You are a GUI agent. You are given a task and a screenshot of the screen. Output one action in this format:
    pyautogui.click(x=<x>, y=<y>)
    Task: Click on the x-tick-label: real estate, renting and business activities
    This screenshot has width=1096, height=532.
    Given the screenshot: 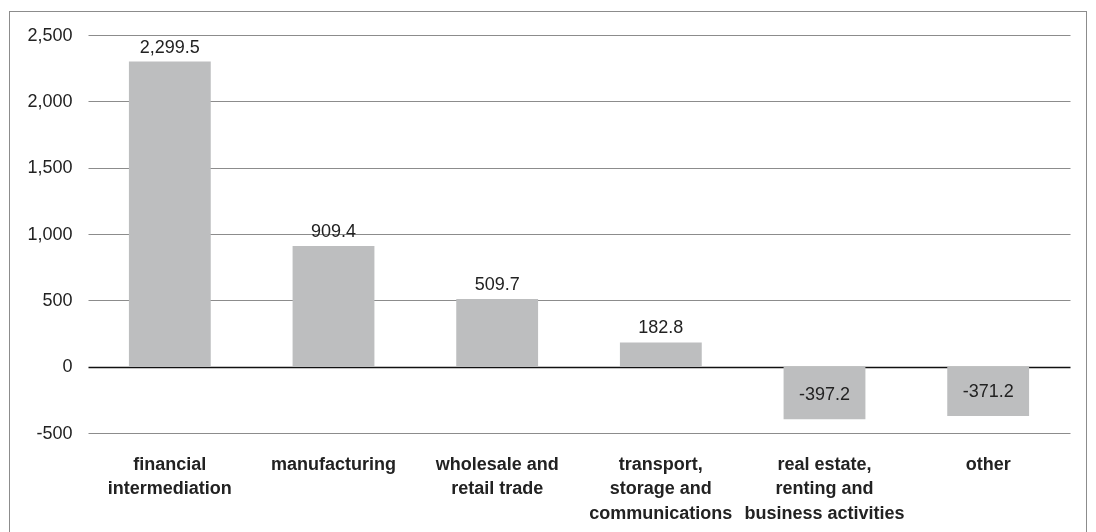 What is the action you would take?
    pyautogui.click(x=824, y=488)
    